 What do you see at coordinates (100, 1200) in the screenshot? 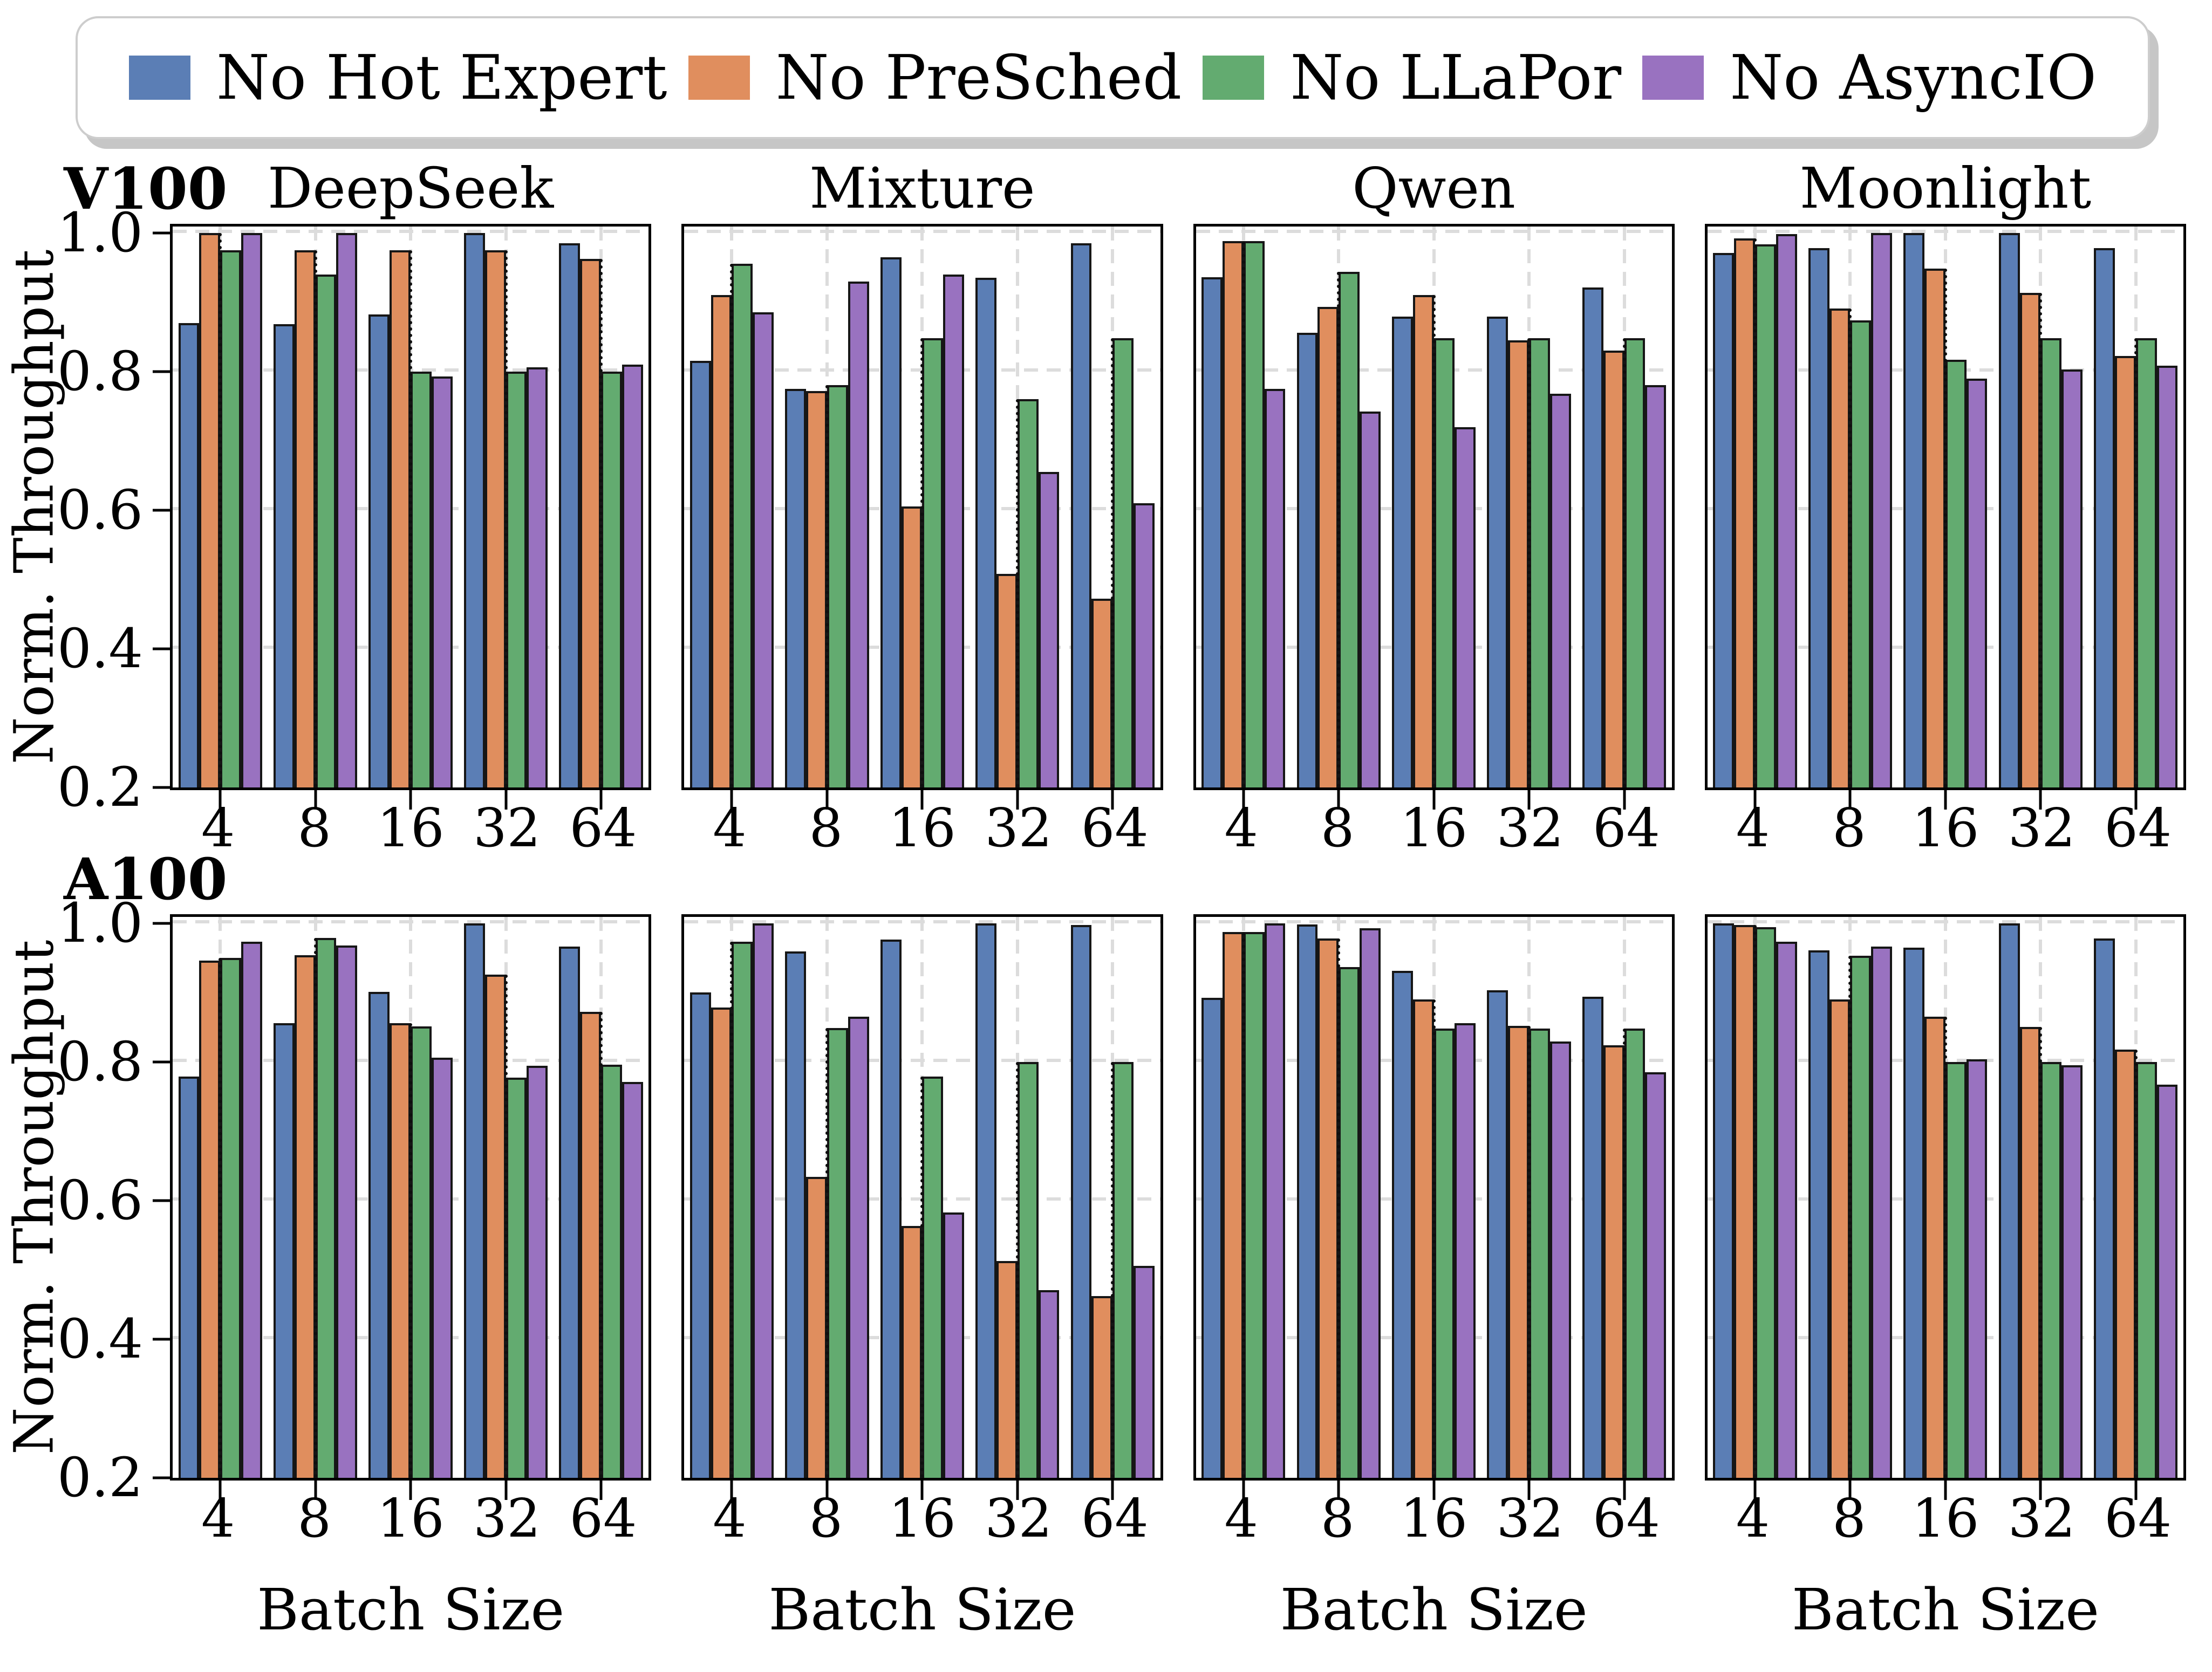
I see `y-tick-label: 0.6` at bounding box center [100, 1200].